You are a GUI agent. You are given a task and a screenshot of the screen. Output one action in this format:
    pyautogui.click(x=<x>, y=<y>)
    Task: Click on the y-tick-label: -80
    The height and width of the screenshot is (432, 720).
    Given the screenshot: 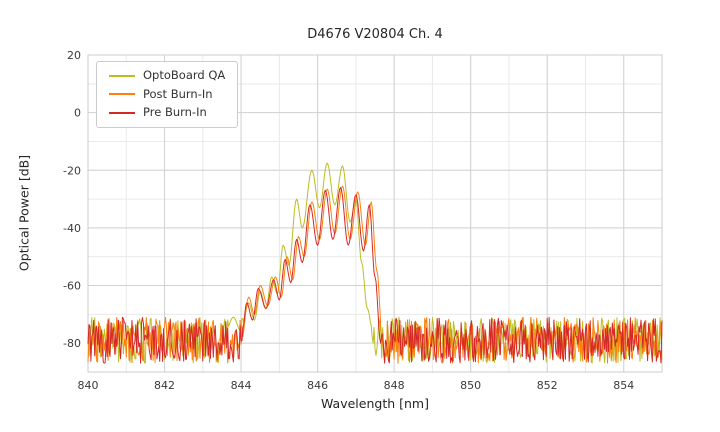 What is the action you would take?
    pyautogui.click(x=72, y=343)
    